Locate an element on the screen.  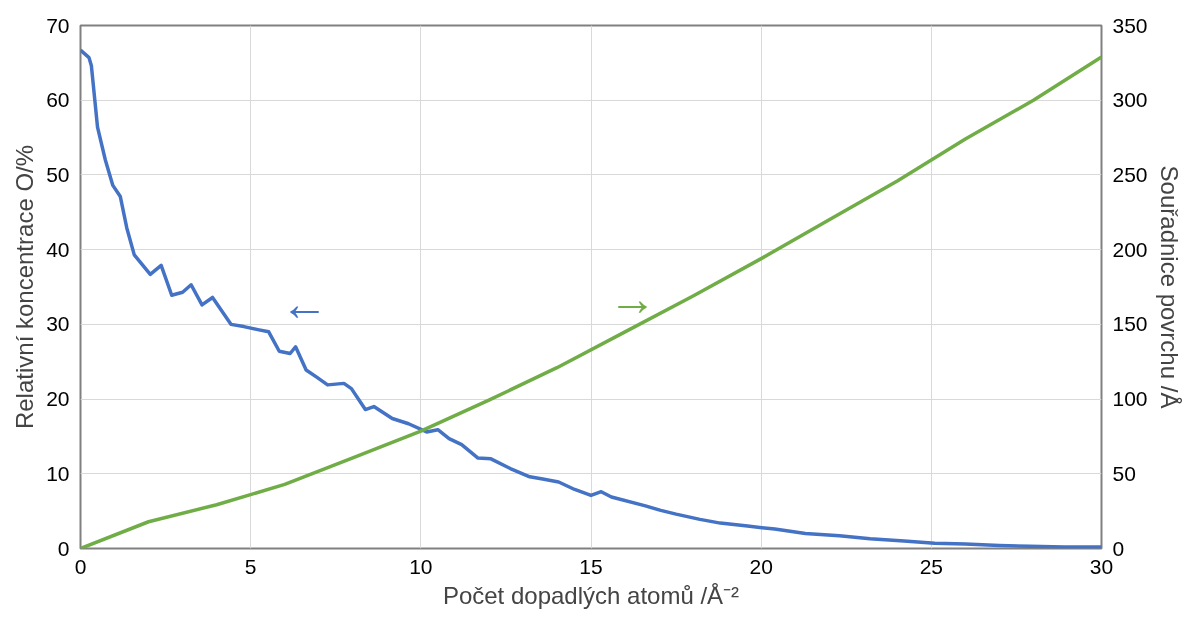
y2-tick-label: 300 is located at coordinates (1130, 100).